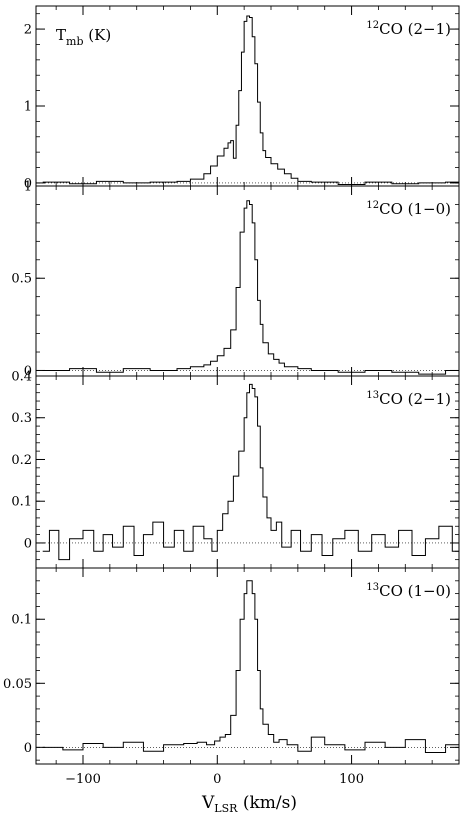  I want to click on y-tick-label: 0.3, so click(21, 418).